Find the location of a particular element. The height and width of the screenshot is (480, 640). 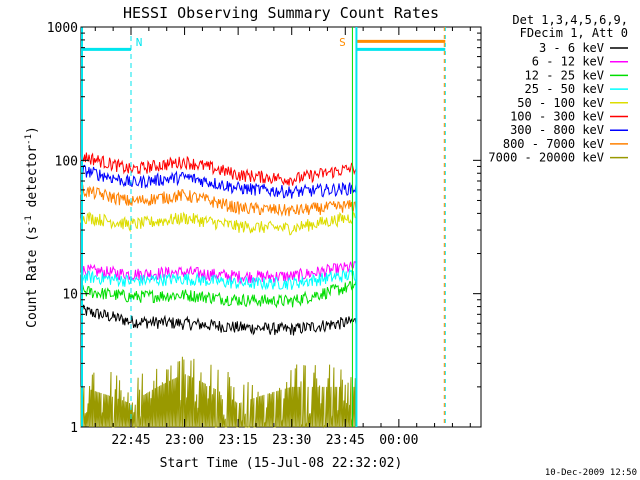

x-axis-label: Start Time (15-Jul-08 22:32:02) is located at coordinates (281, 463).